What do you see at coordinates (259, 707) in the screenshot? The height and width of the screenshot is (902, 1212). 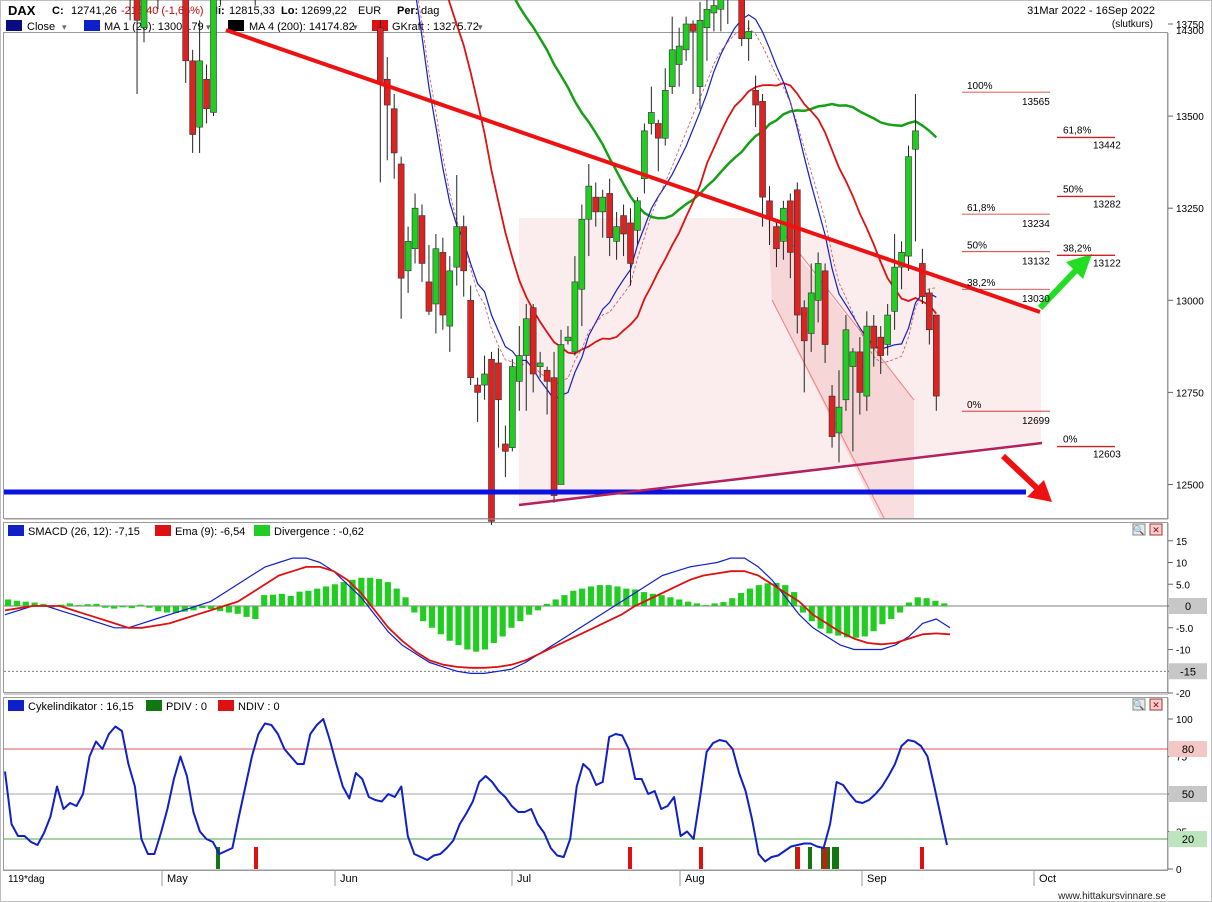 I see `legend-ndiv: NDIV : 0` at bounding box center [259, 707].